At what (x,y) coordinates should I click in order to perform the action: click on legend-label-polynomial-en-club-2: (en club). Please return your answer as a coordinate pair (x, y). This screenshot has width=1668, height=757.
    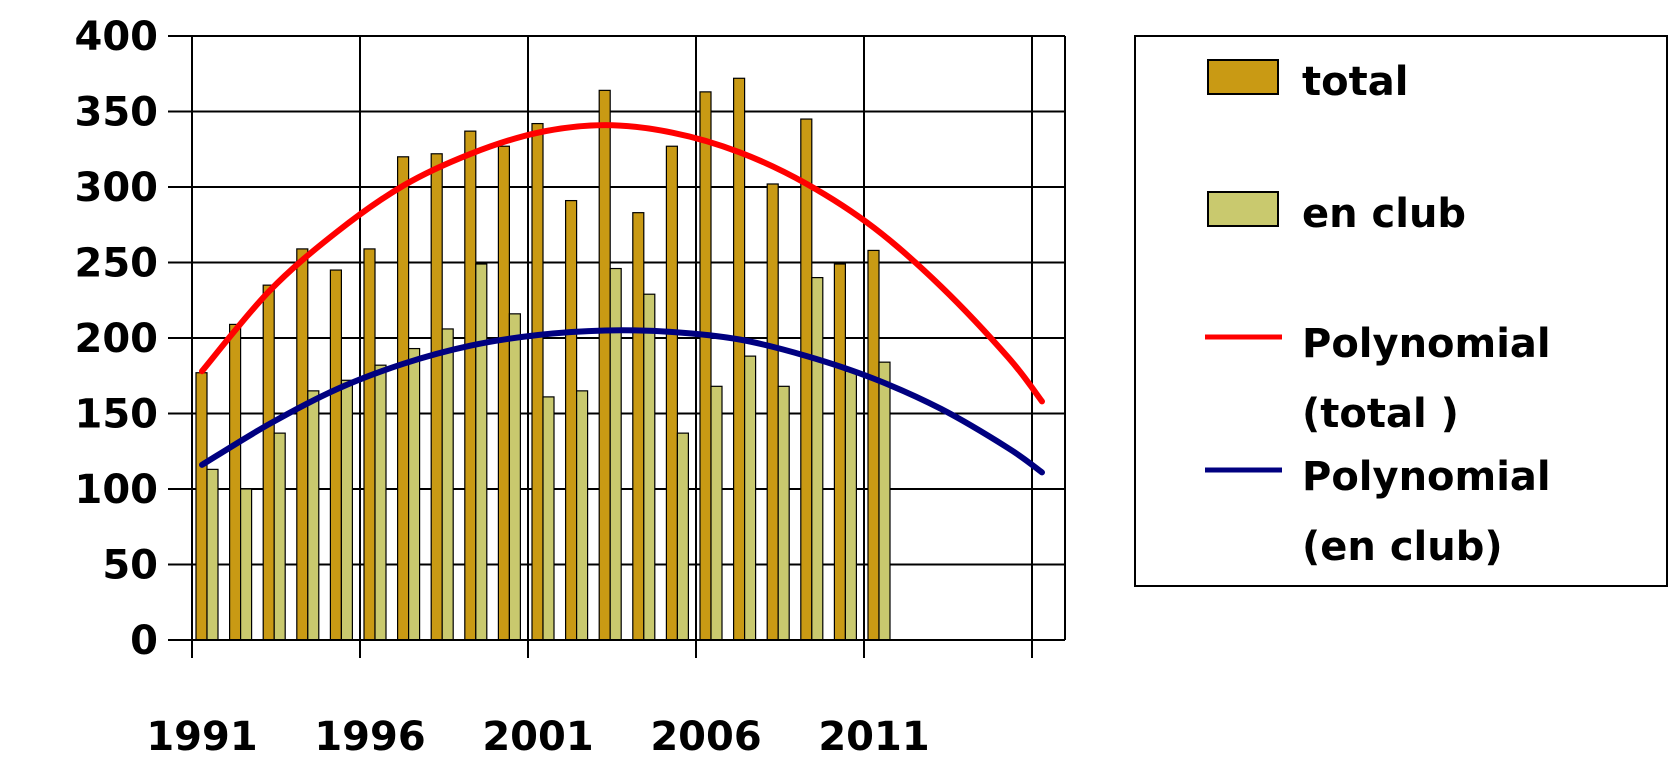
    Looking at the image, I should click on (1402, 547).